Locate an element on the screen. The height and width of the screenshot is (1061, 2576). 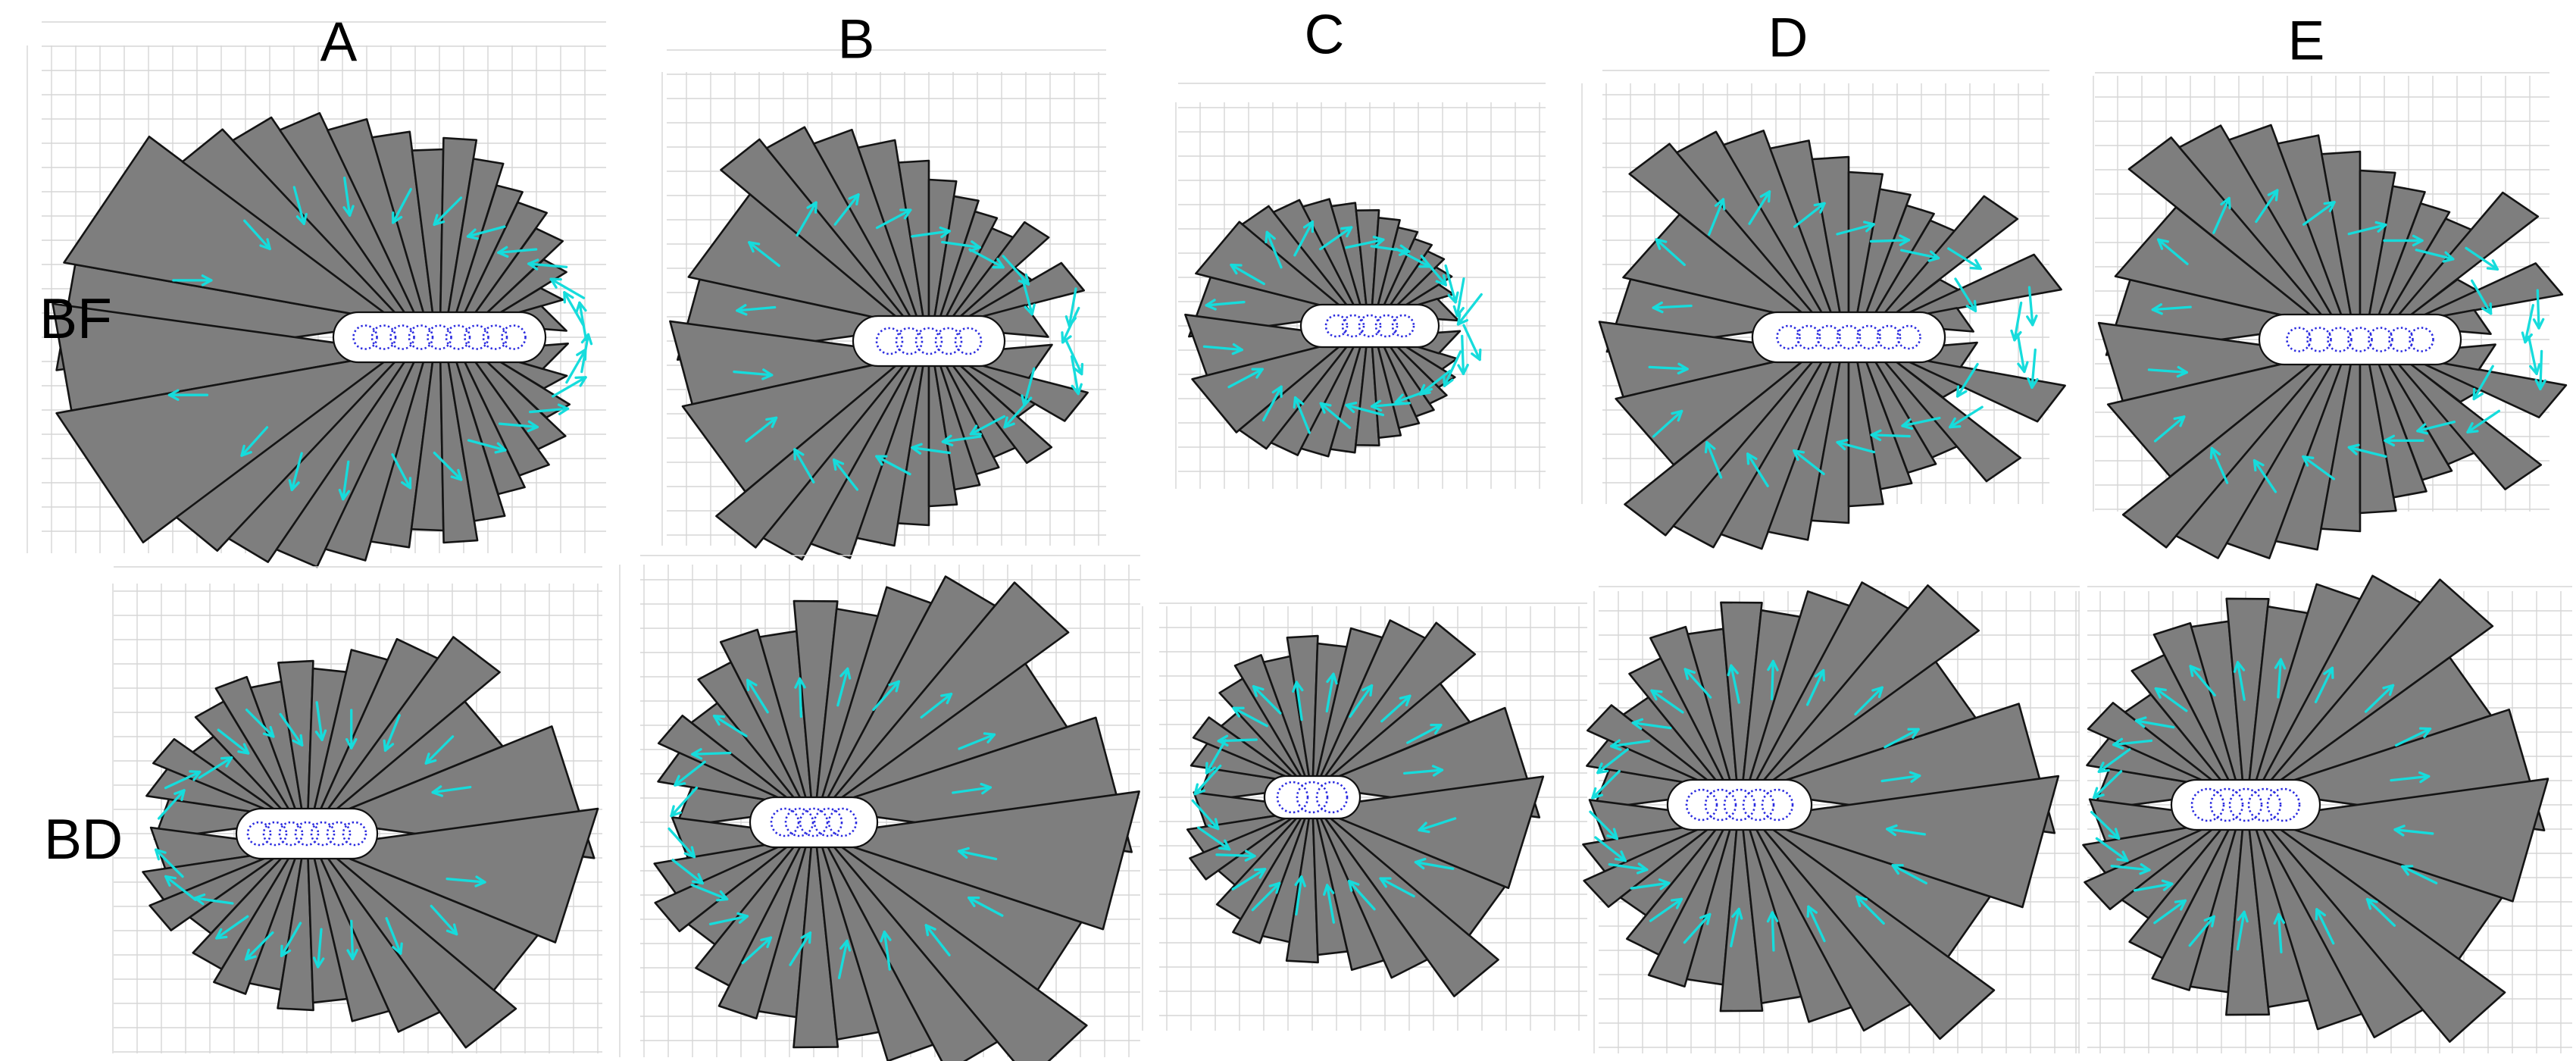
panel-bd-c is located at coordinates (1364, 817).